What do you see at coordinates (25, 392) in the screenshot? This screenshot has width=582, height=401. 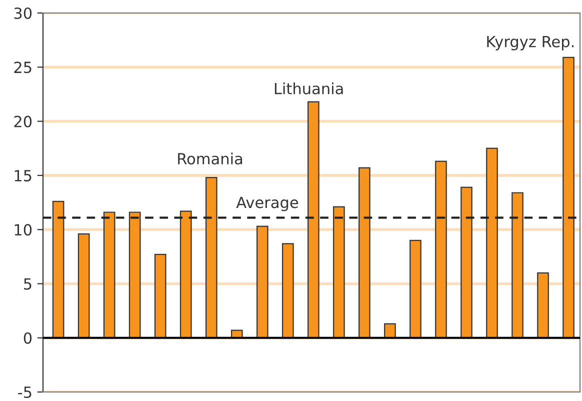 I see `y-tick-label: -5` at bounding box center [25, 392].